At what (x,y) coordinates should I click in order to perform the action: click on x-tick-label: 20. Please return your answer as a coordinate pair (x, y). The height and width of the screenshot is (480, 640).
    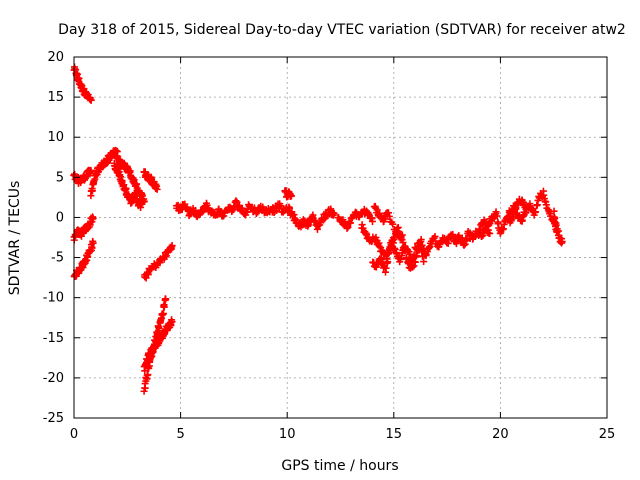
    Looking at the image, I should click on (500, 434).